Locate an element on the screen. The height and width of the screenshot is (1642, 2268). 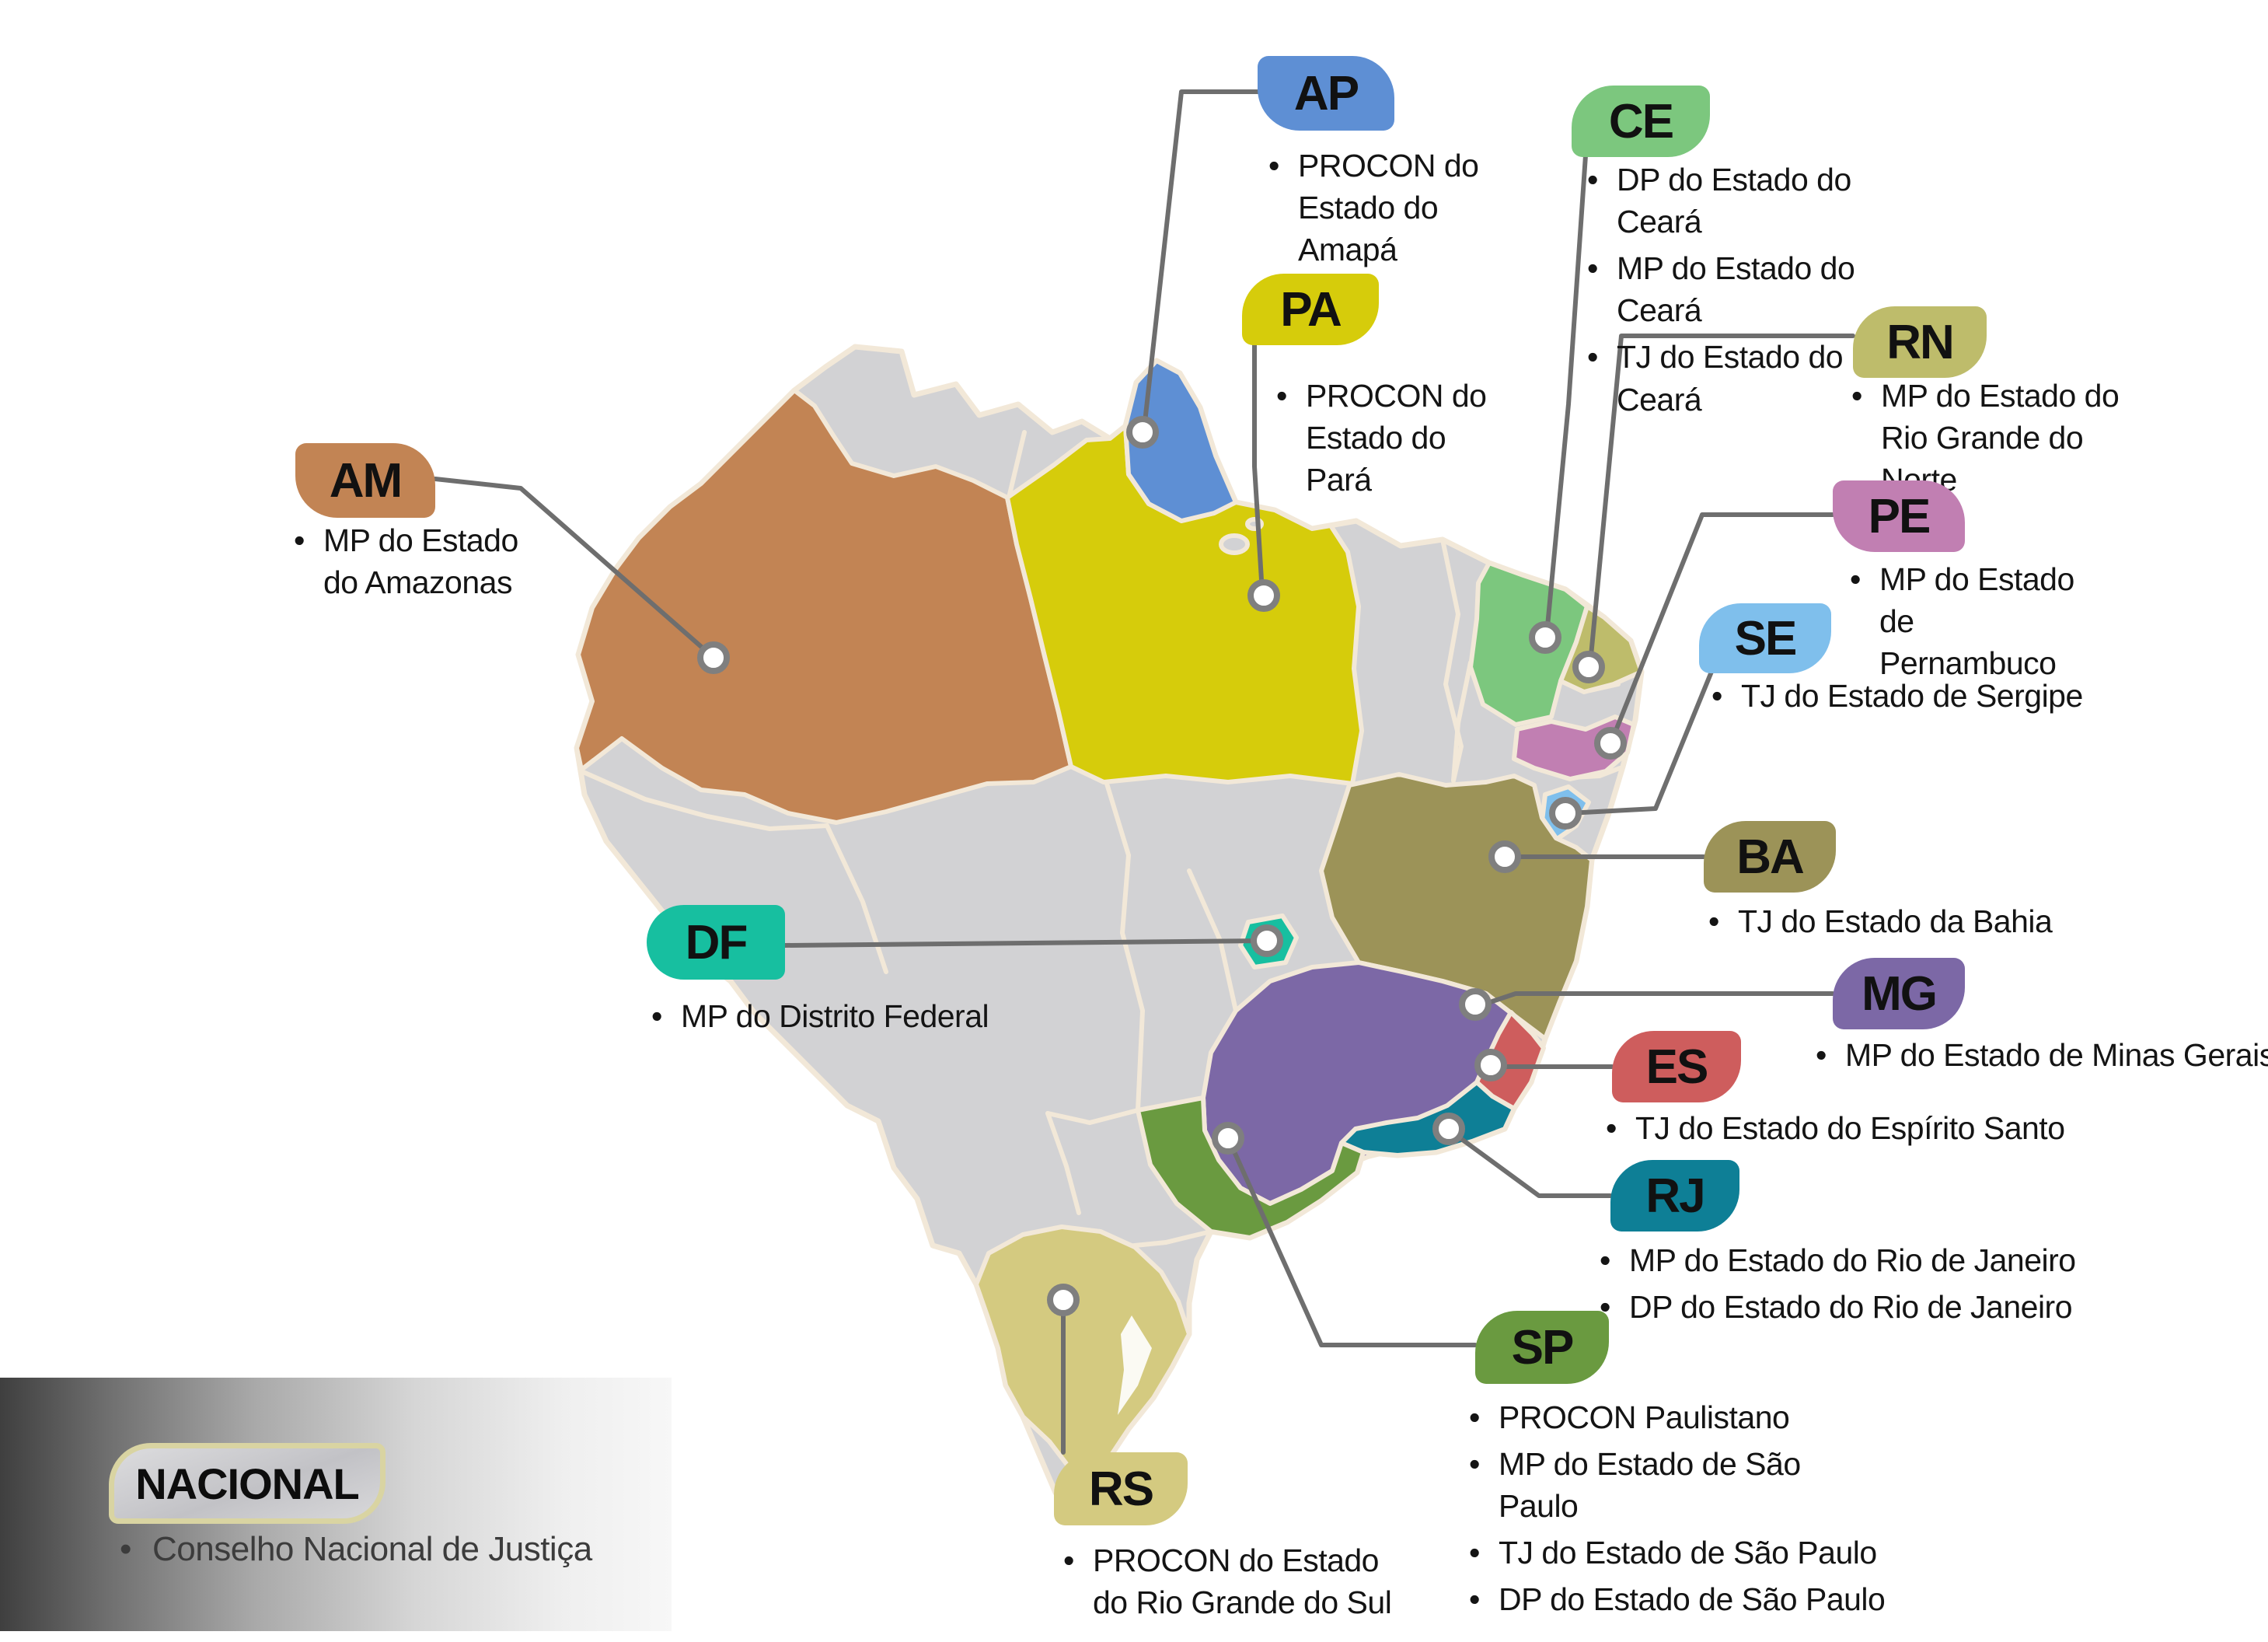
institution-item: MP do Estado do Rio de Janeiro is located at coordinates (1839, 1260).